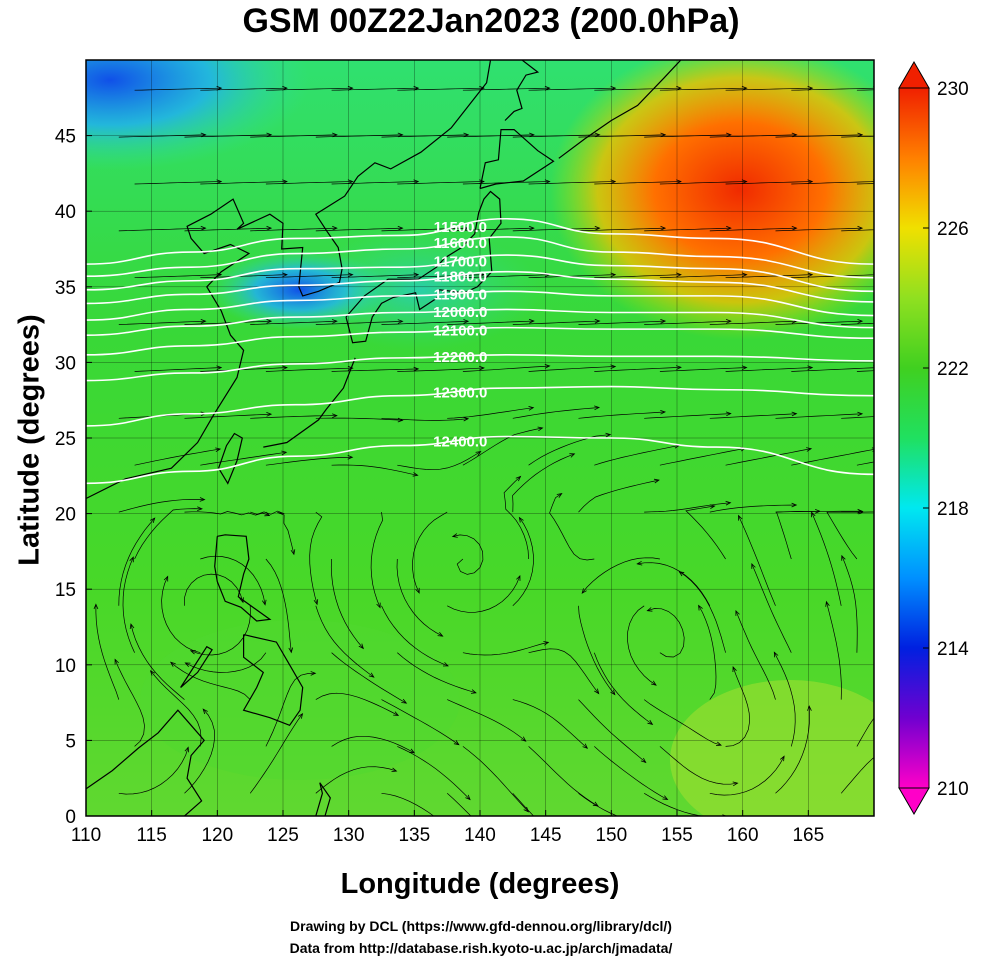  I want to click on x-tick-label: 160, so click(743, 835).